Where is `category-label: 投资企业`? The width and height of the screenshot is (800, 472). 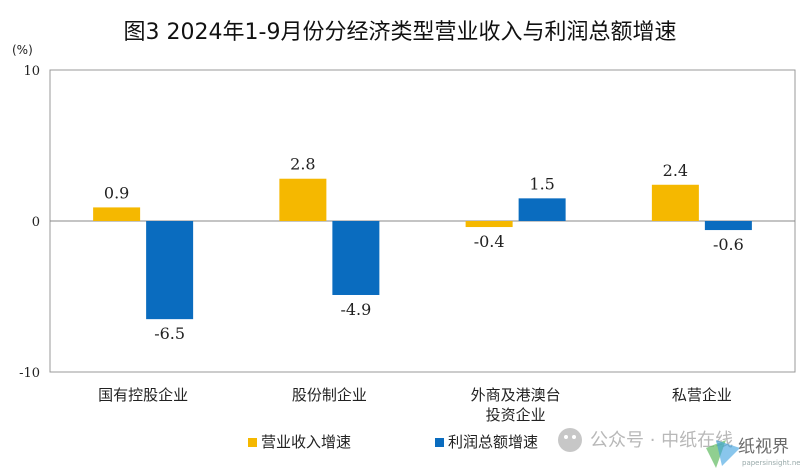 category-label: 投资企业 is located at coordinates (516, 415).